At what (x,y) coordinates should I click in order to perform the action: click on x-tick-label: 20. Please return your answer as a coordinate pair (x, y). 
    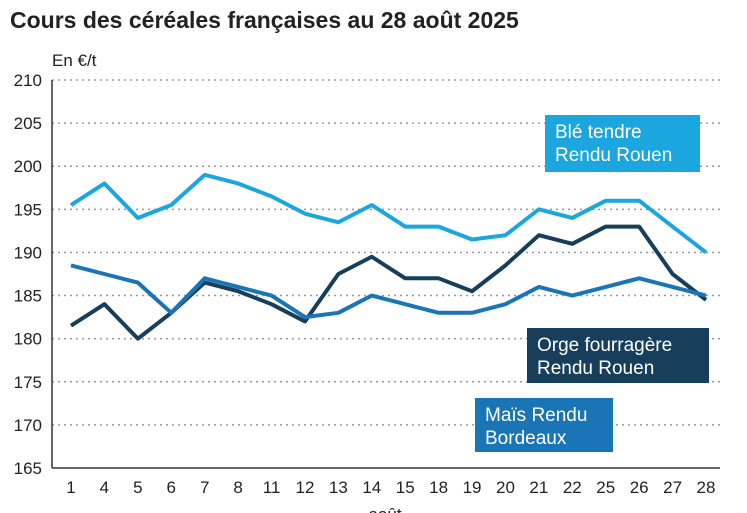
    Looking at the image, I should click on (505, 487).